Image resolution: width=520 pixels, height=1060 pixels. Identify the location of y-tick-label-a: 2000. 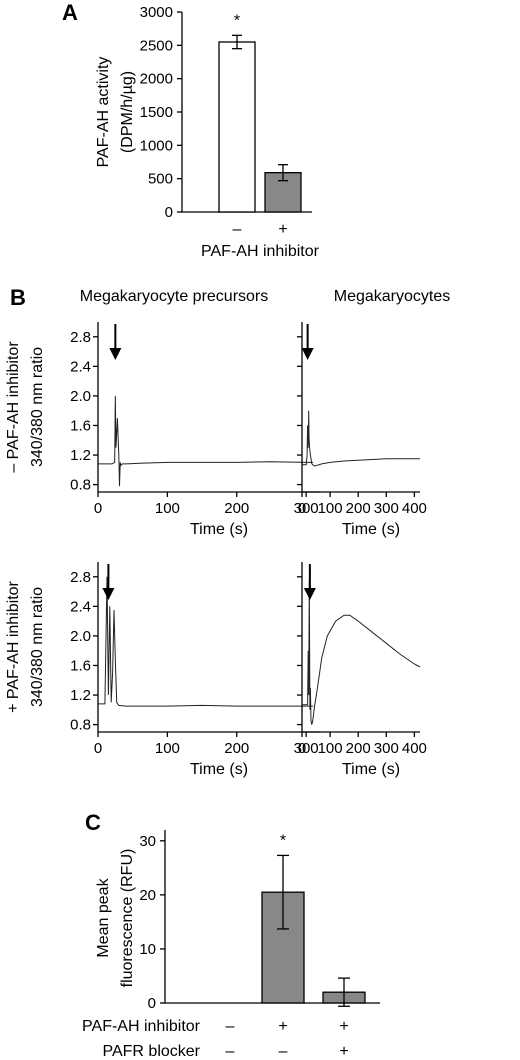
(156, 79).